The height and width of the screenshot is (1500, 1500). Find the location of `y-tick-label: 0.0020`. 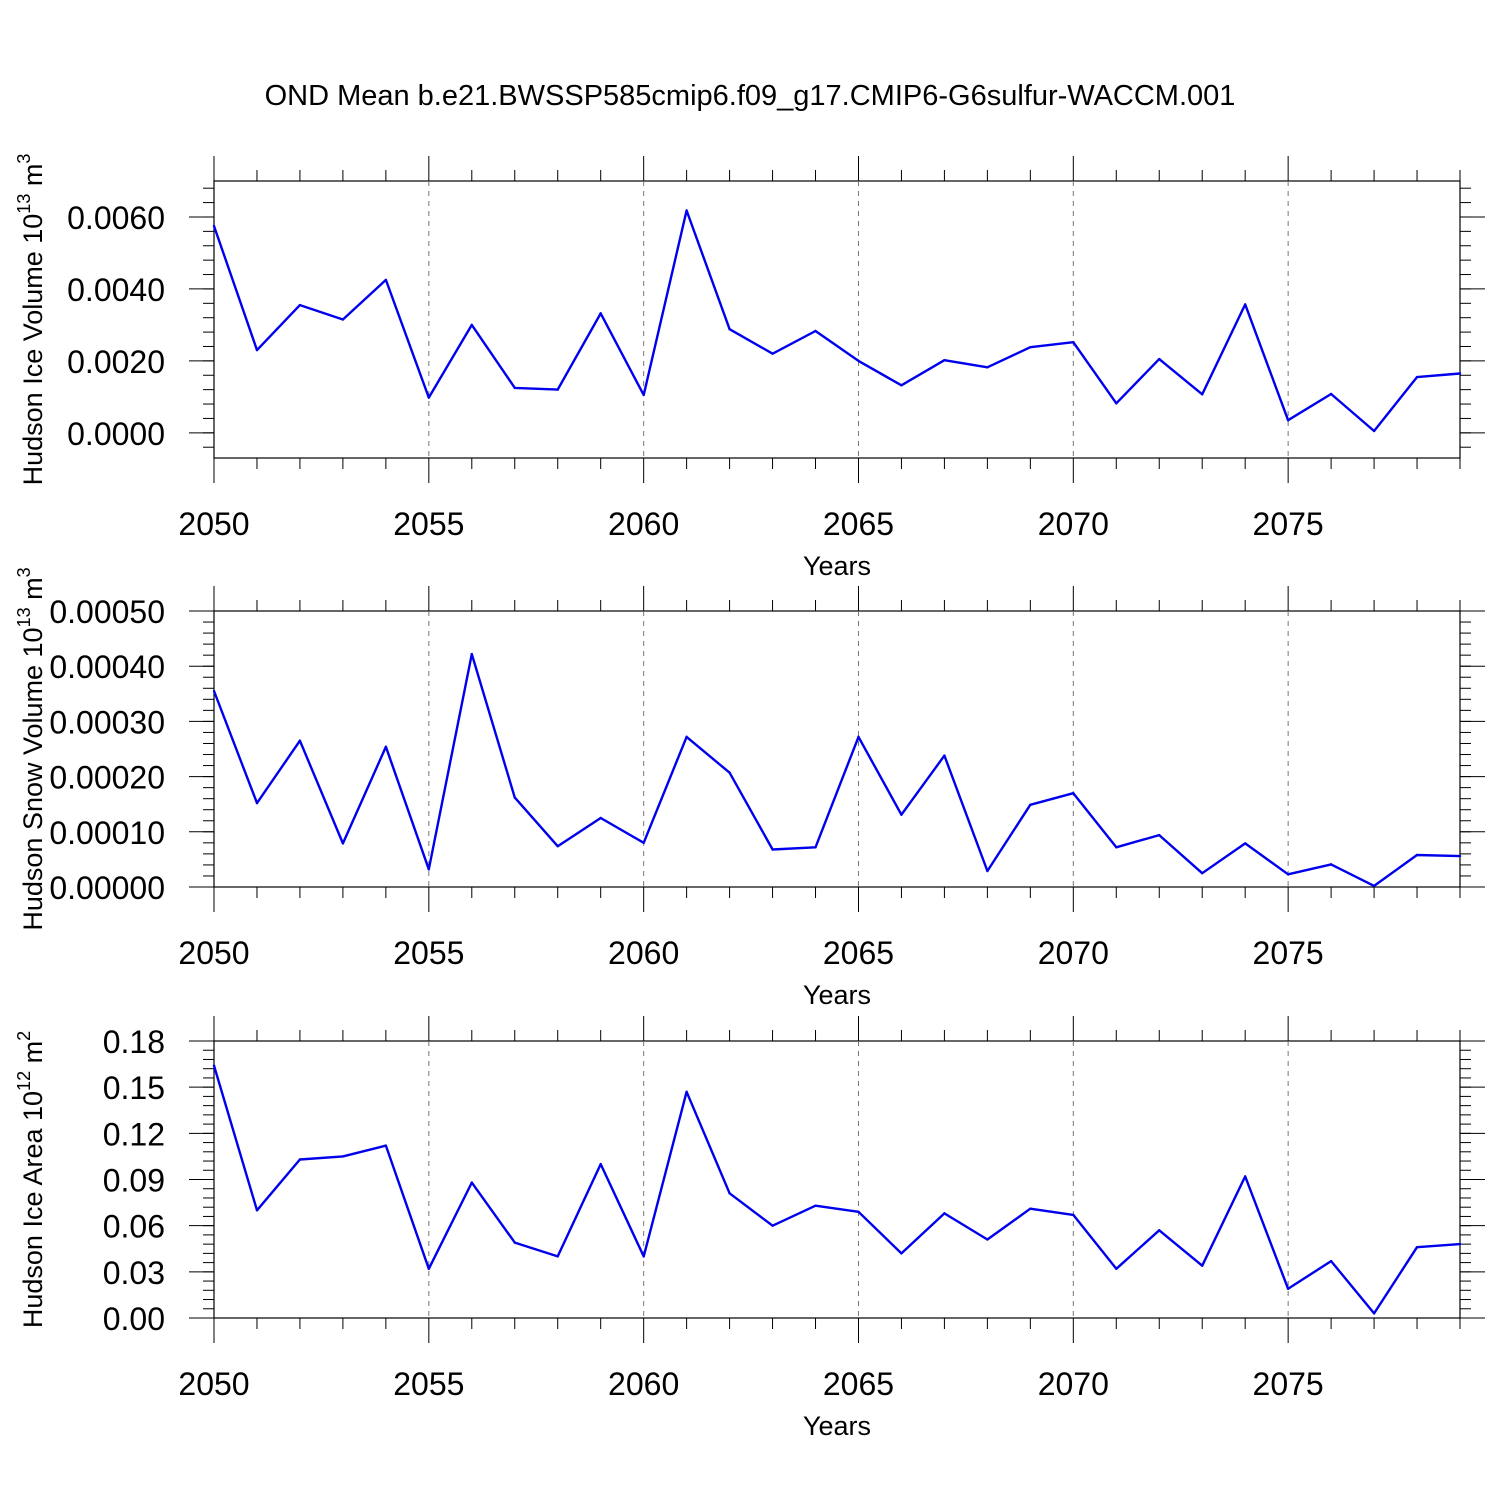

y-tick-label: 0.0020 is located at coordinates (116, 362).